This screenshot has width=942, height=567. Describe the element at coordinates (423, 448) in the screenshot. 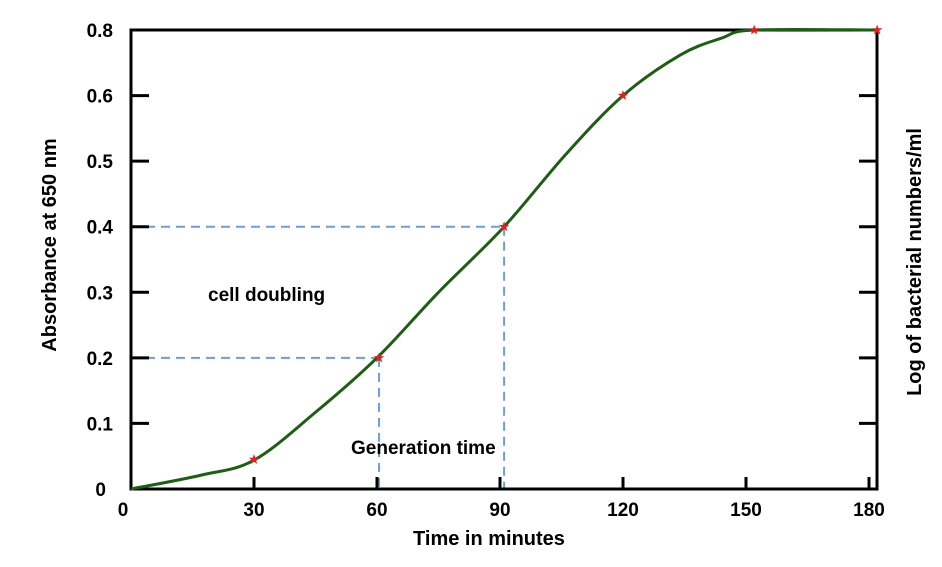

I see `annotation-generation-time: Generation time` at that location.